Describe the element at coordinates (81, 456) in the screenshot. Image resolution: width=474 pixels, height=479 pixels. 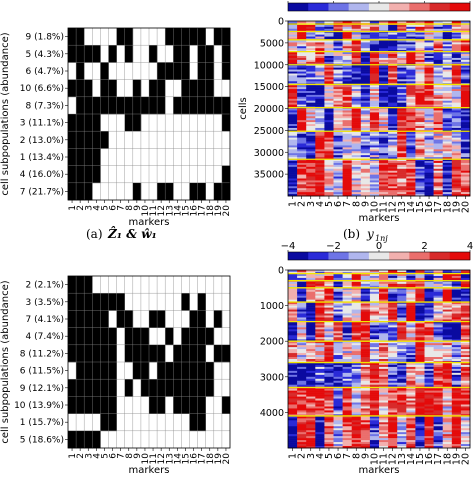
I see `x-tick-label: 2` at that location.